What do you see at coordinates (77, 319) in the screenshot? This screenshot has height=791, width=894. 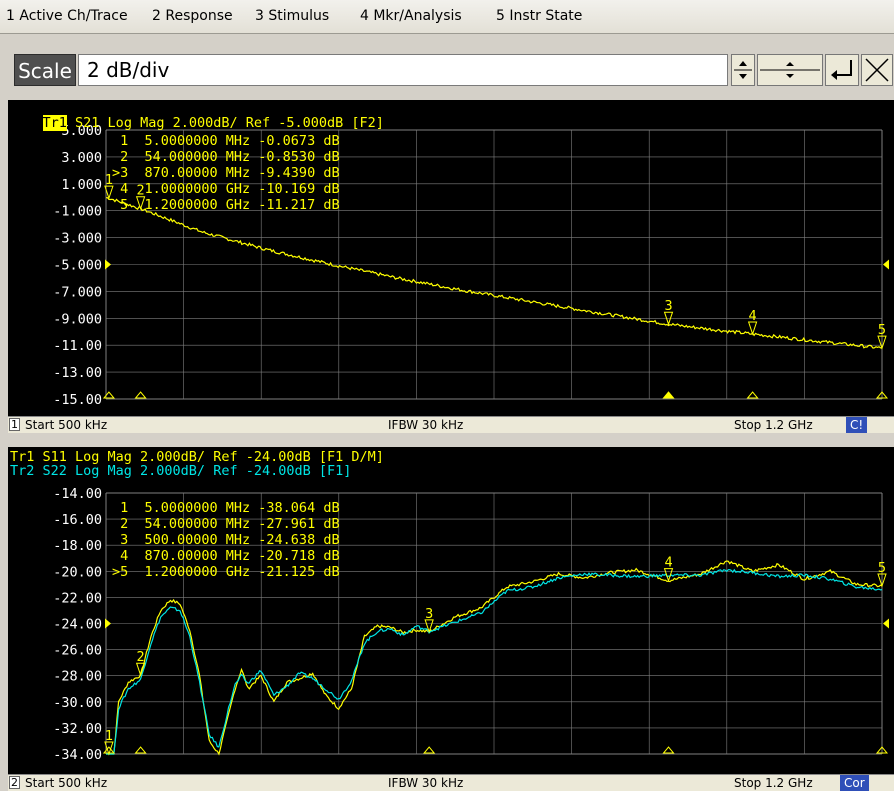 I see `y-tick-label: -9.000` at bounding box center [77, 319].